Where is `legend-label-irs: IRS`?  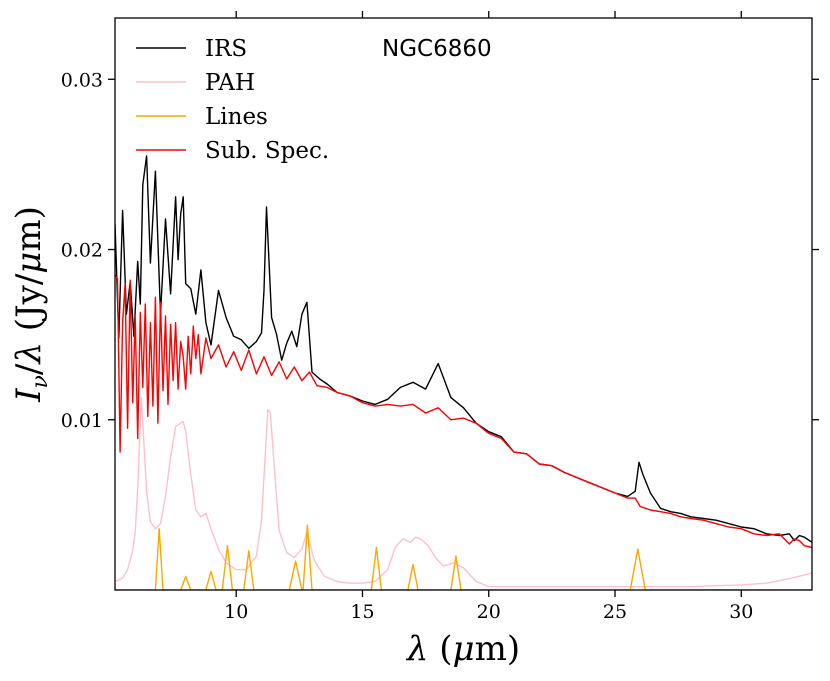
legend-label-irs: IRS is located at coordinates (226, 49).